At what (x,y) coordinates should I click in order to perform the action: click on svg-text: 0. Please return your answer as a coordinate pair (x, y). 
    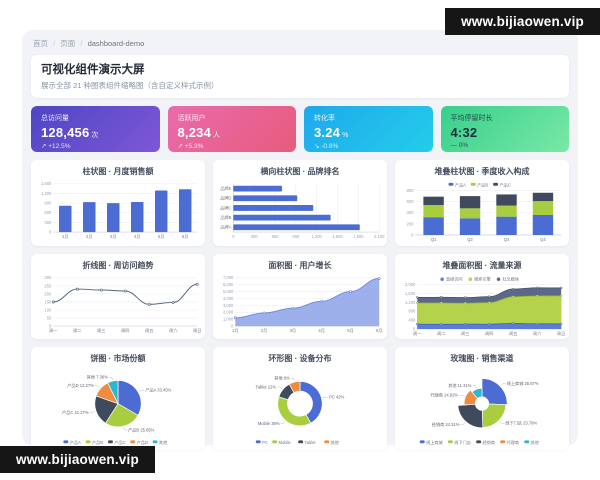
    Looking at the image, I should click on (50, 325).